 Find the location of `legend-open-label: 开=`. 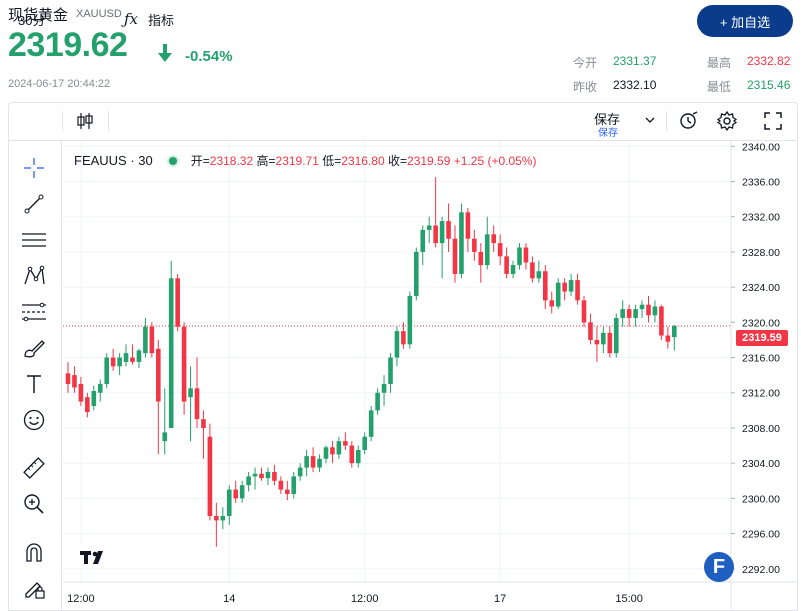

legend-open-label: 开= is located at coordinates (200, 161).